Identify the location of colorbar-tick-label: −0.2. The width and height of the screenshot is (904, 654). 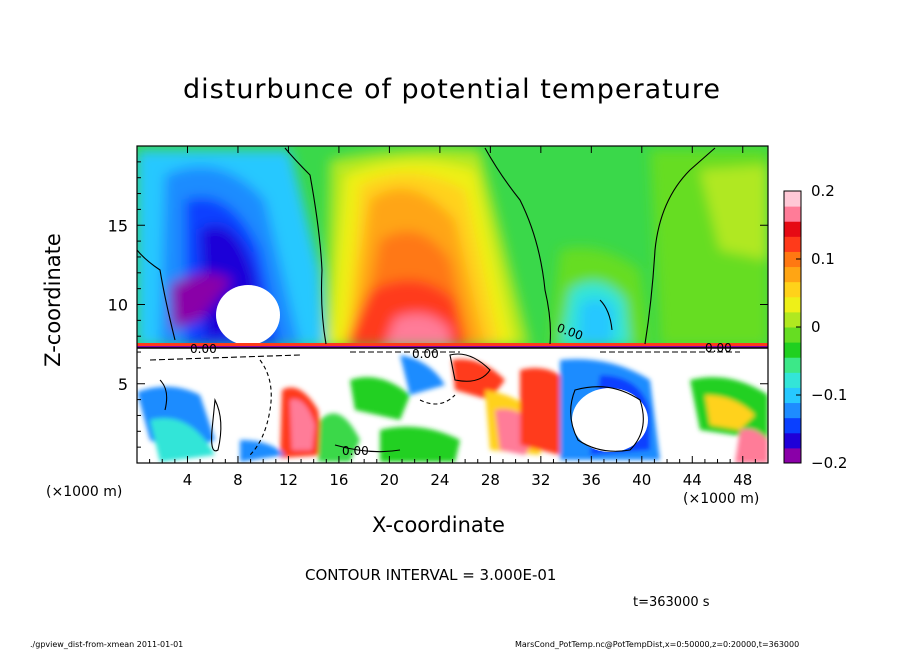
(829, 463).